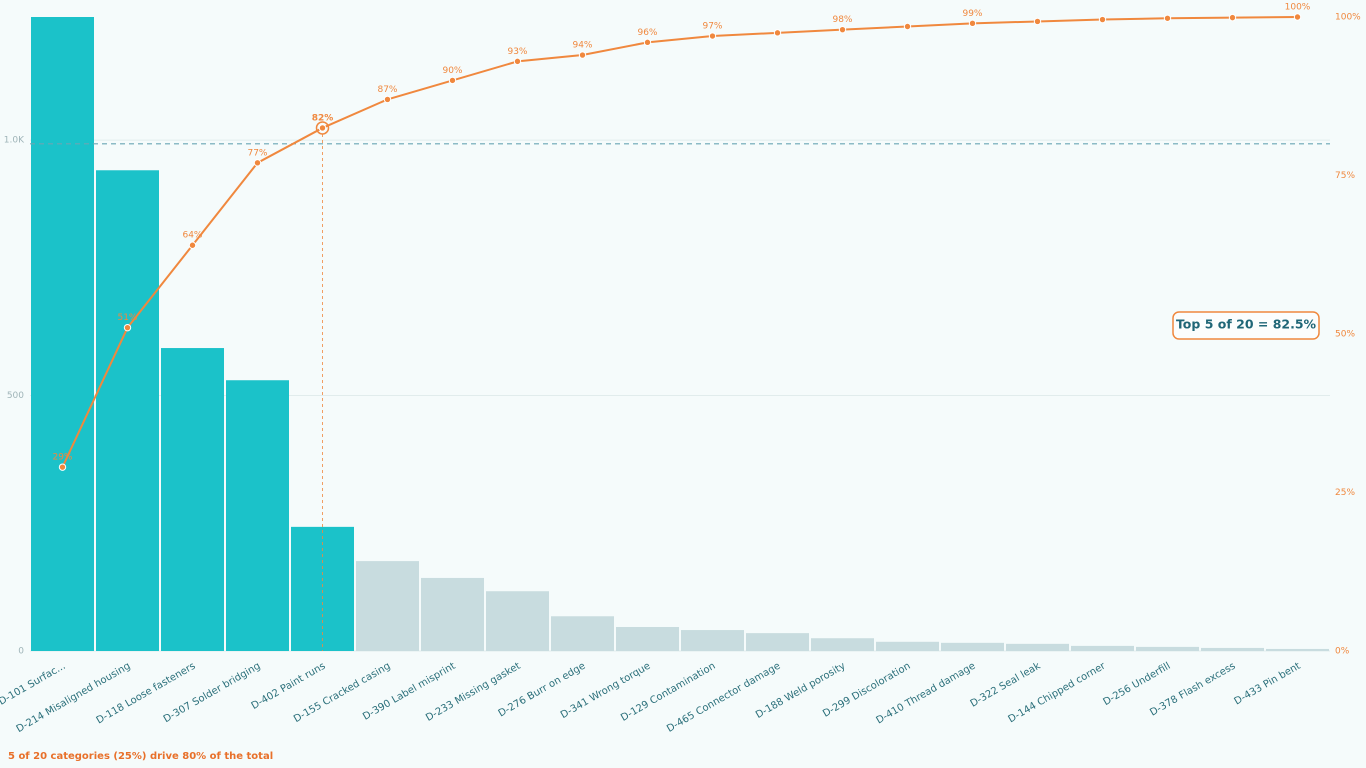 This screenshot has width=1366, height=768. I want to click on annotation-box, so click(1246, 325).